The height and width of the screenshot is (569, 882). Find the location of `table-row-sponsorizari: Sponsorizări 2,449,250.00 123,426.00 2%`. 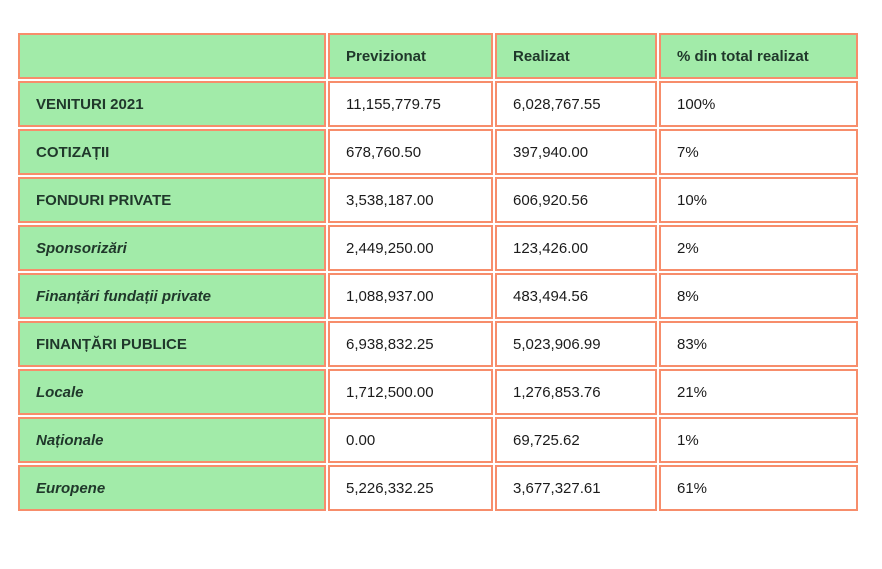

table-row-sponsorizari: Sponsorizări 2,449,250.00 123,426.00 2% is located at coordinates (438, 248).